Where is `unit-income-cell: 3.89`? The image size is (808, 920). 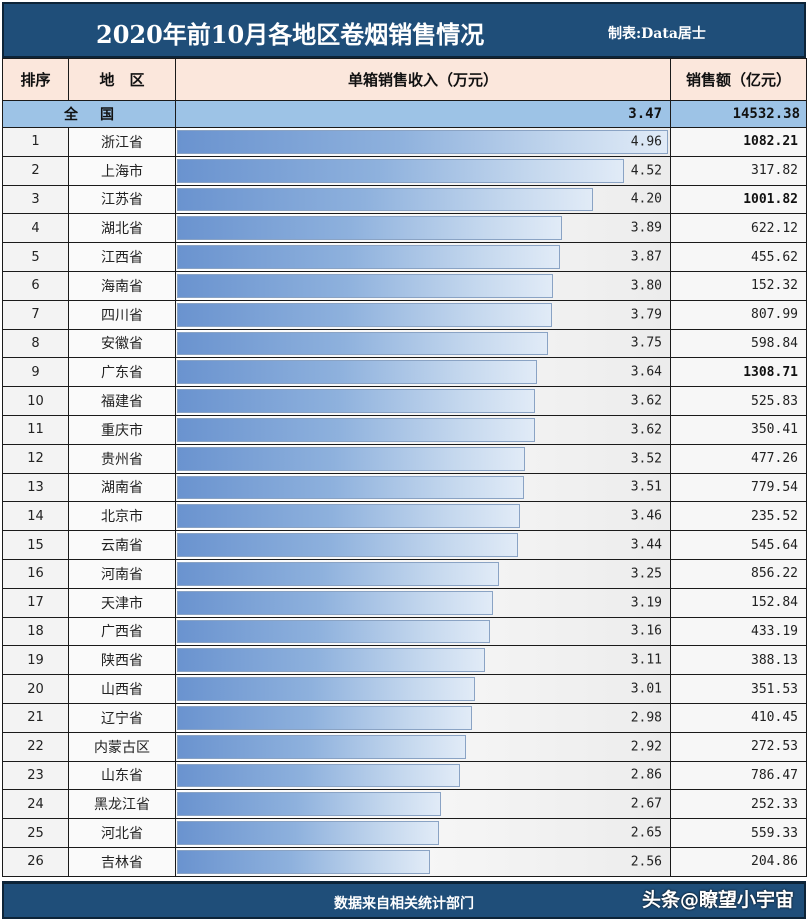
unit-income-cell: 3.89 is located at coordinates (423, 228).